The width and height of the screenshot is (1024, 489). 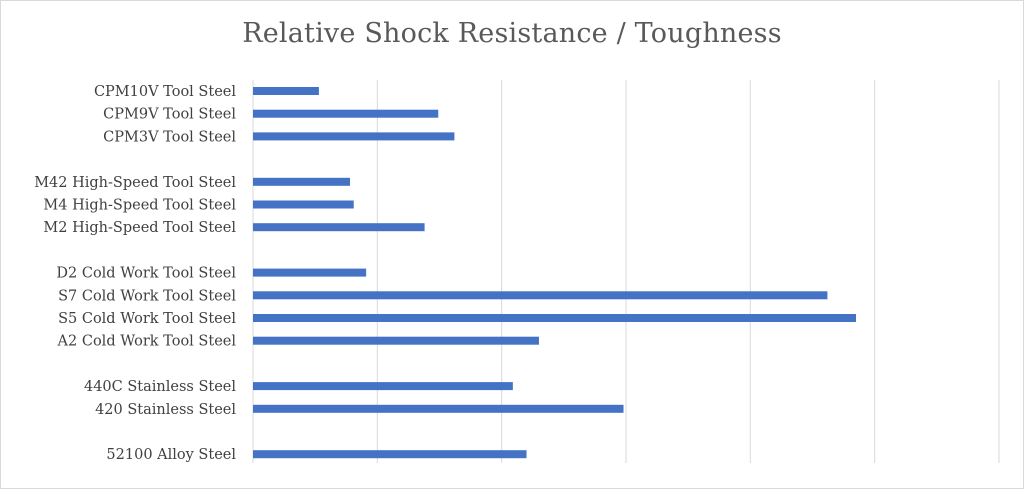 I want to click on category-label: CPM10V Tool Steel, so click(x=165, y=92).